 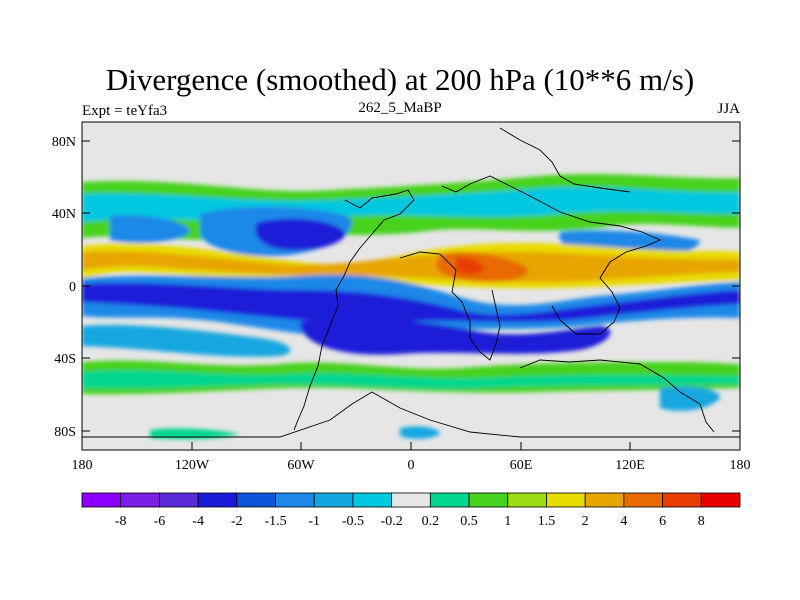 I want to click on africa-asia-core, so click(x=470, y=266).